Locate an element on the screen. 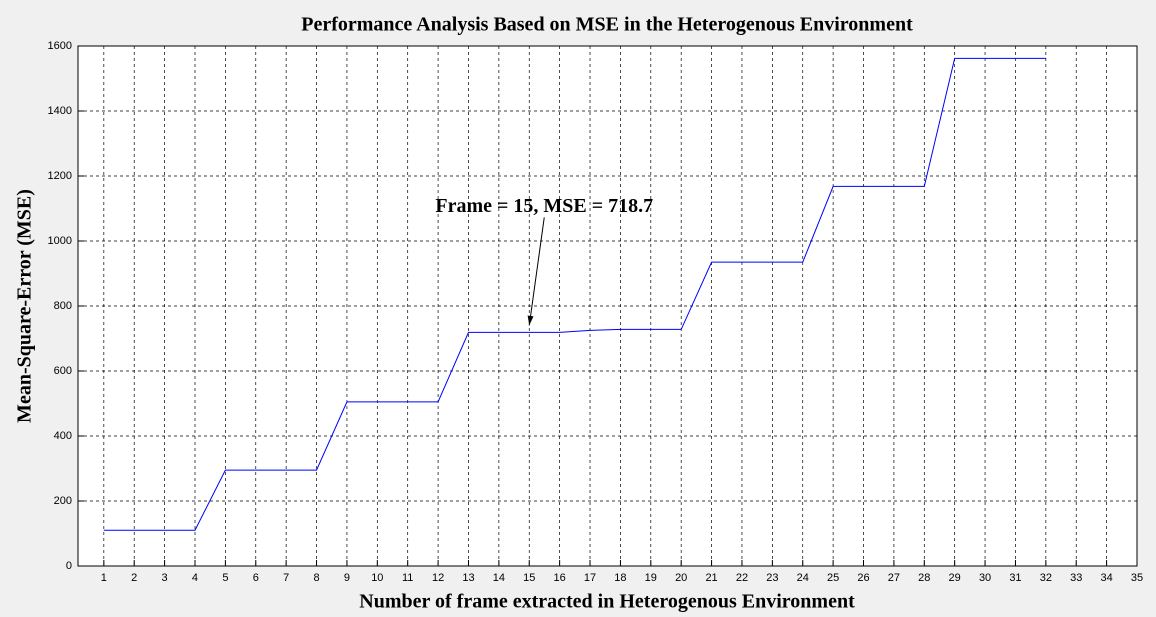  x-tick-label: 18 is located at coordinates (620, 578).